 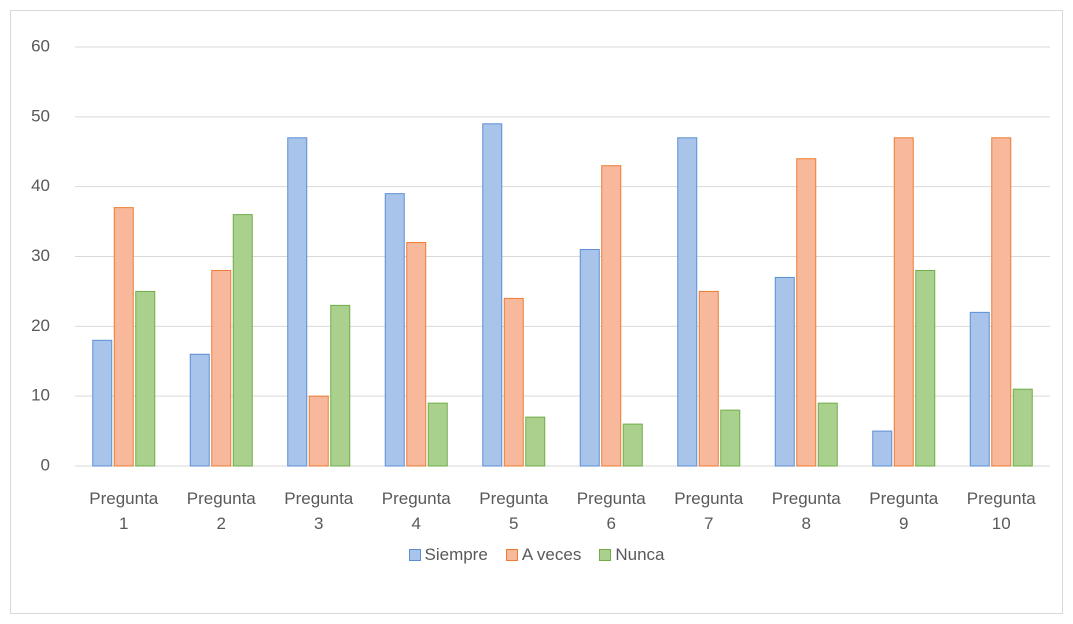 I want to click on x-tick-label: Pregunta 9, so click(x=904, y=511).